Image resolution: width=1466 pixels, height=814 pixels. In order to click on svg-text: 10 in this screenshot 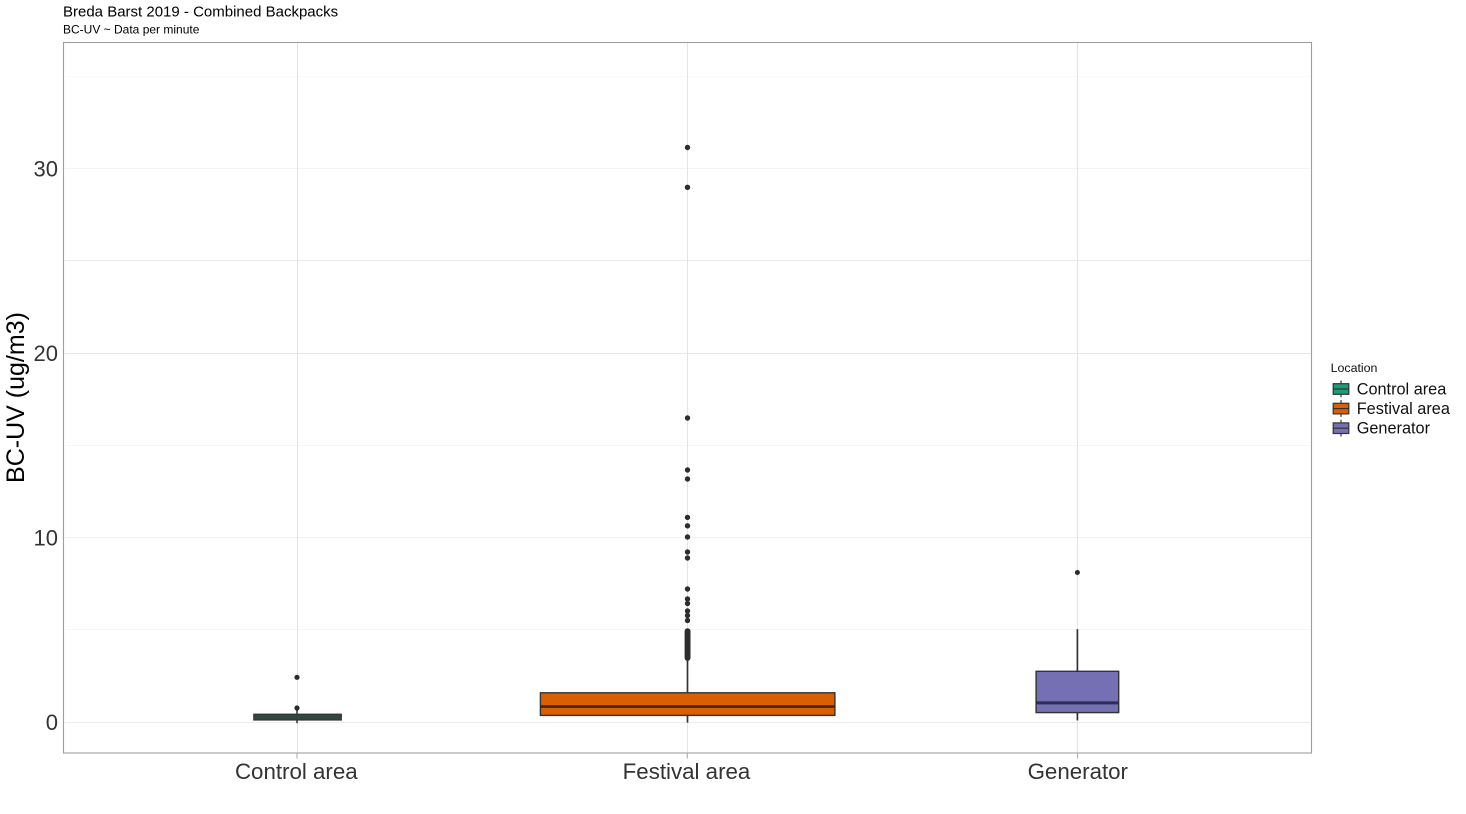, I will do `click(46, 538)`.